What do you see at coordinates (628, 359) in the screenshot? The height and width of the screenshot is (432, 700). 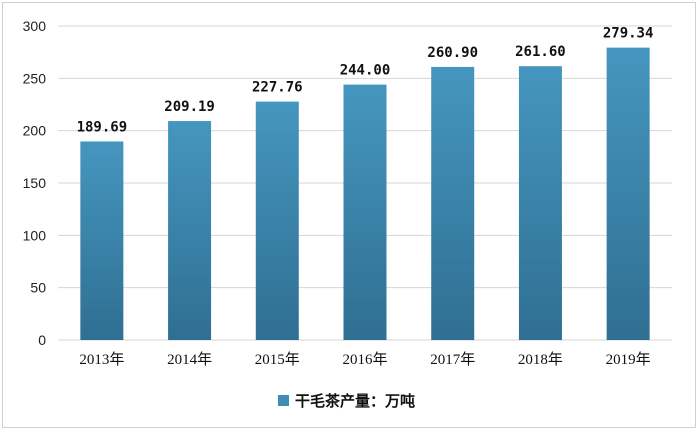 I see `x-tick-label: 2019年` at bounding box center [628, 359].